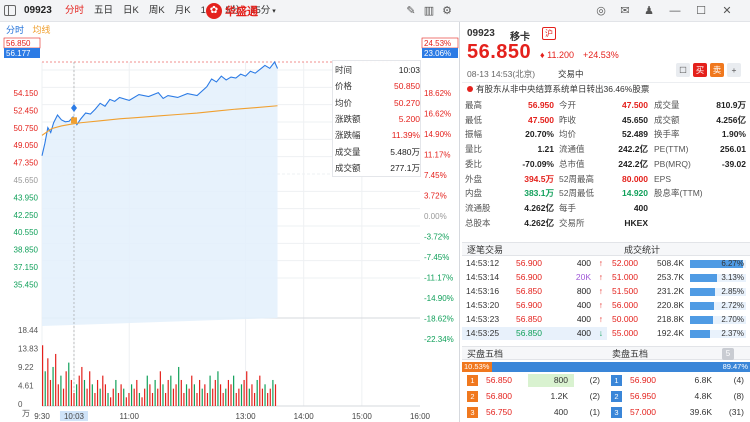  I want to click on pct-tick-label: 7.45%, so click(435, 175).